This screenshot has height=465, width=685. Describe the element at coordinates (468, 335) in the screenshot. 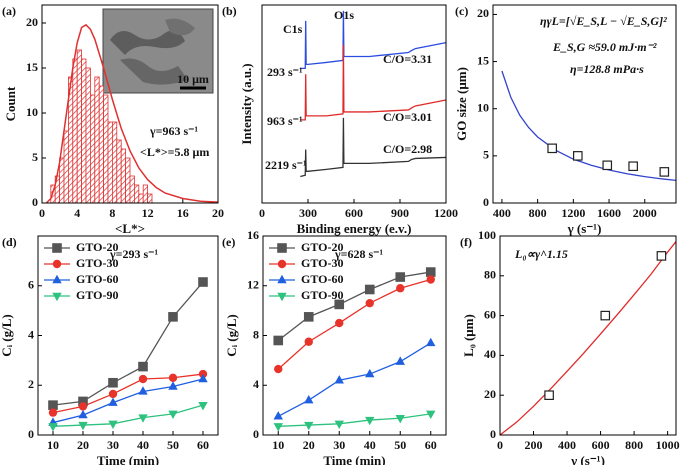

I see `y-axis-title: L₀ (μm)` at that location.